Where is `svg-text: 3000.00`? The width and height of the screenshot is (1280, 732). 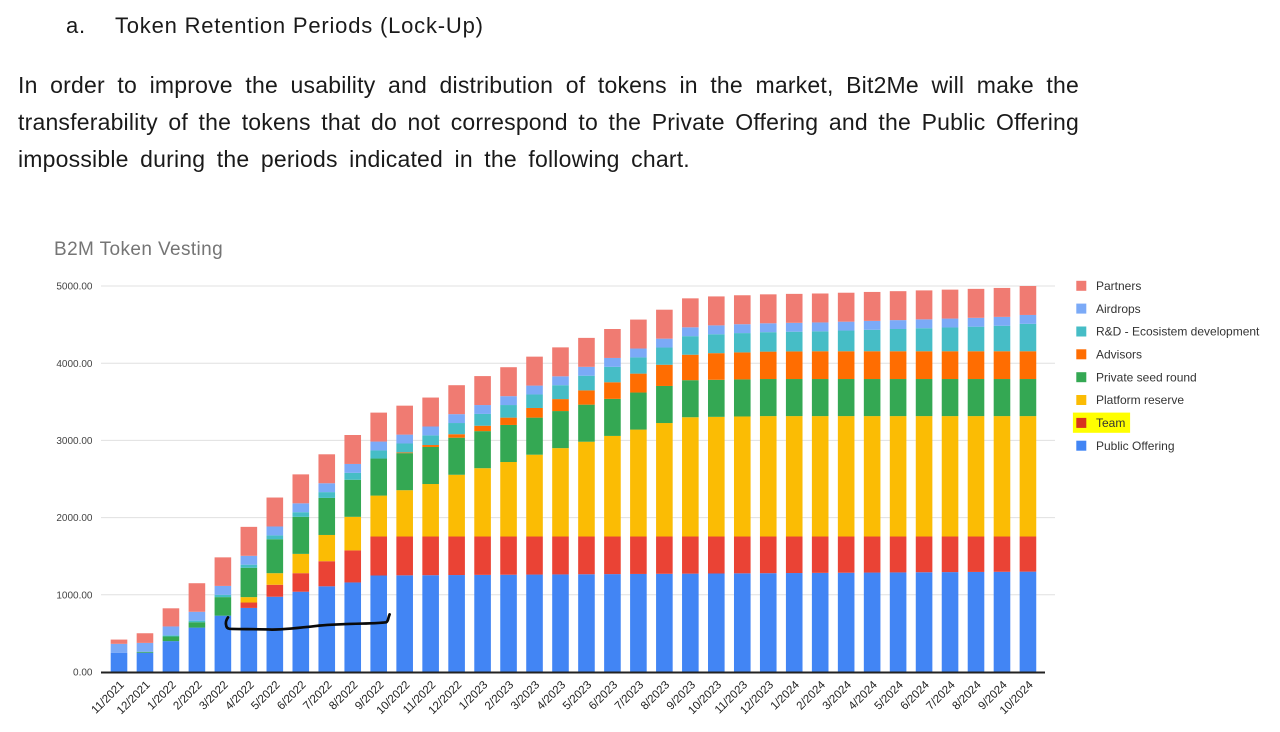 svg-text: 3000.00 is located at coordinates (74, 441).